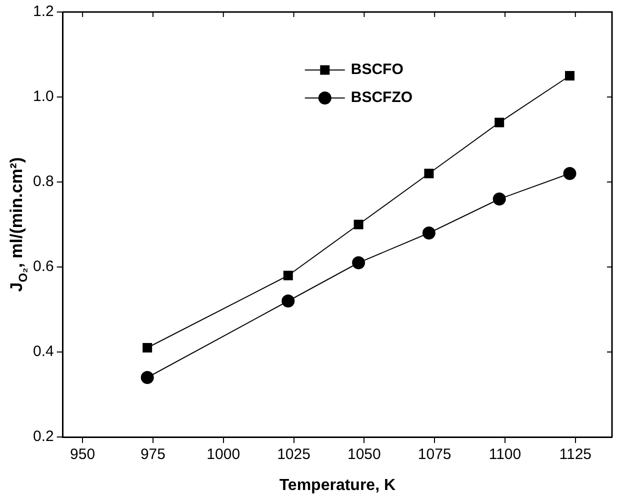  Describe the element at coordinates (43, 351) in the screenshot. I see `y-tick-label: 0.4` at that location.